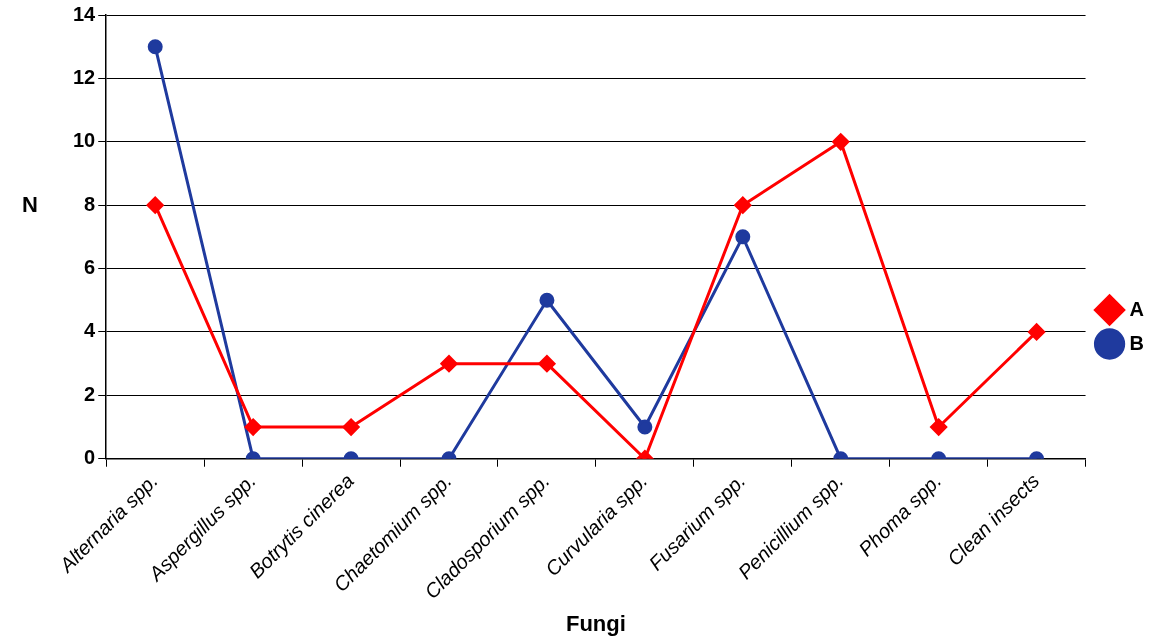 Image resolution: width=1164 pixels, height=642 pixels. Describe the element at coordinates (90, 330) in the screenshot. I see `y-tick-label: 4` at that location.